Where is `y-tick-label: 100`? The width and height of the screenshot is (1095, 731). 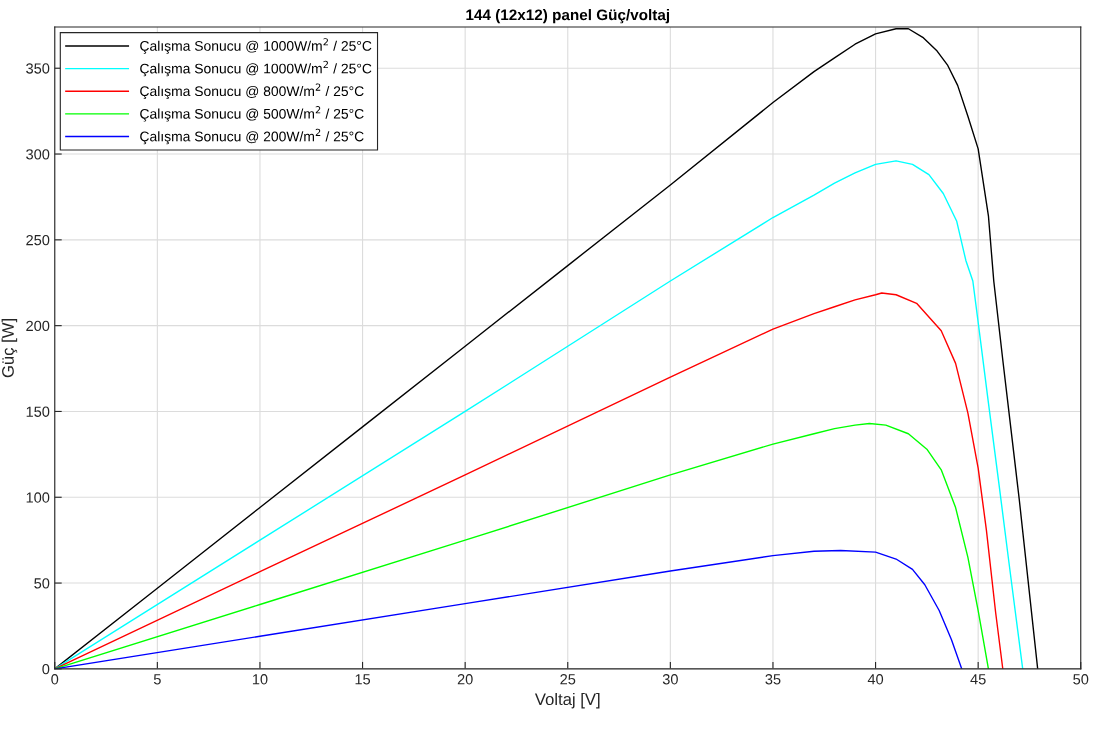
y-tick-label: 100 is located at coordinates (38, 497).